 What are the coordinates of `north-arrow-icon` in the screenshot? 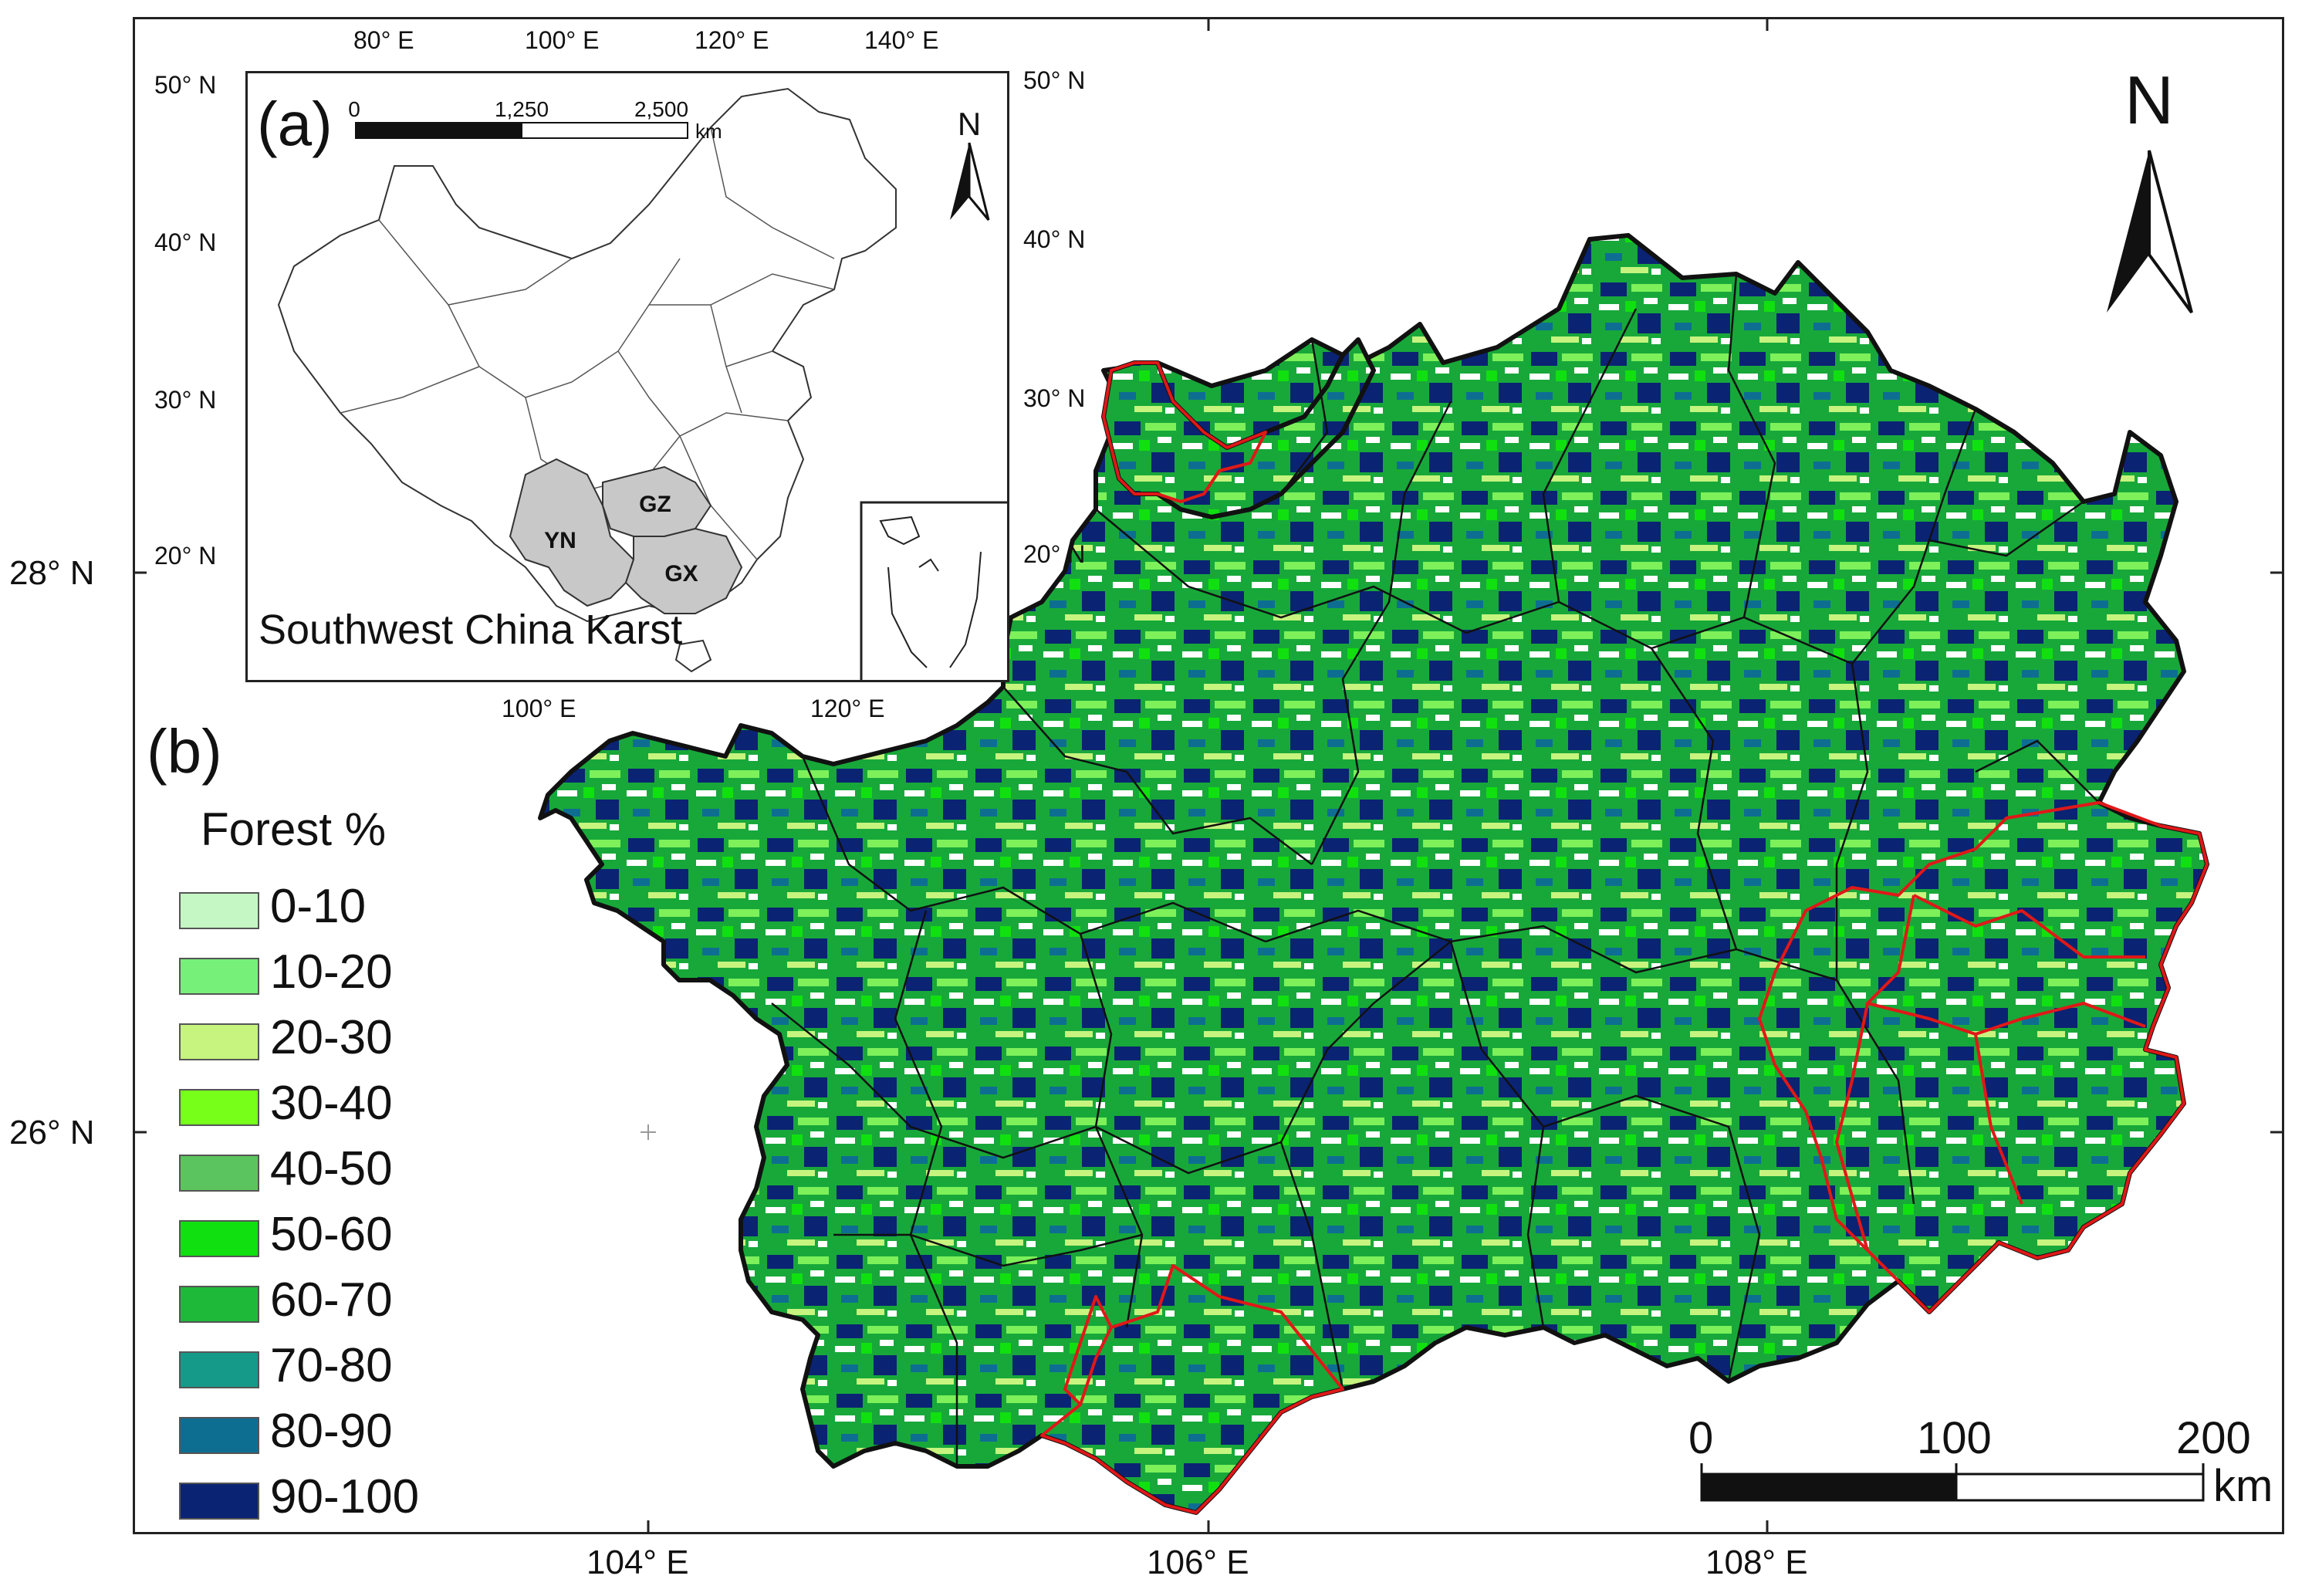 It's located at (2150, 232).